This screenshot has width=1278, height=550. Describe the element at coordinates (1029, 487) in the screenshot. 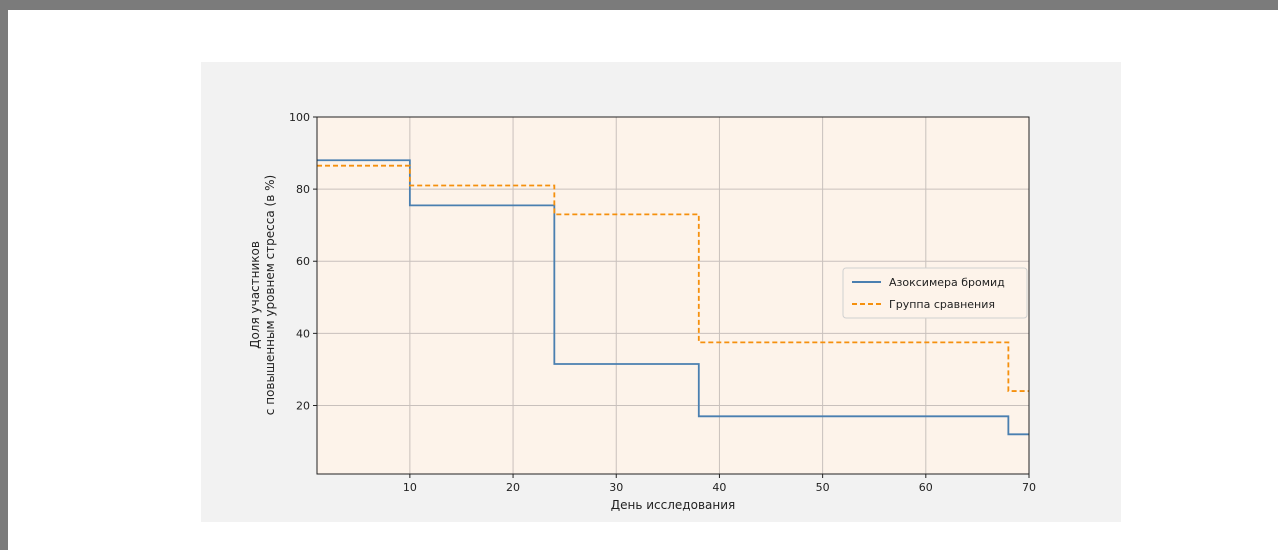

I see `x-tick-label: 70` at that location.